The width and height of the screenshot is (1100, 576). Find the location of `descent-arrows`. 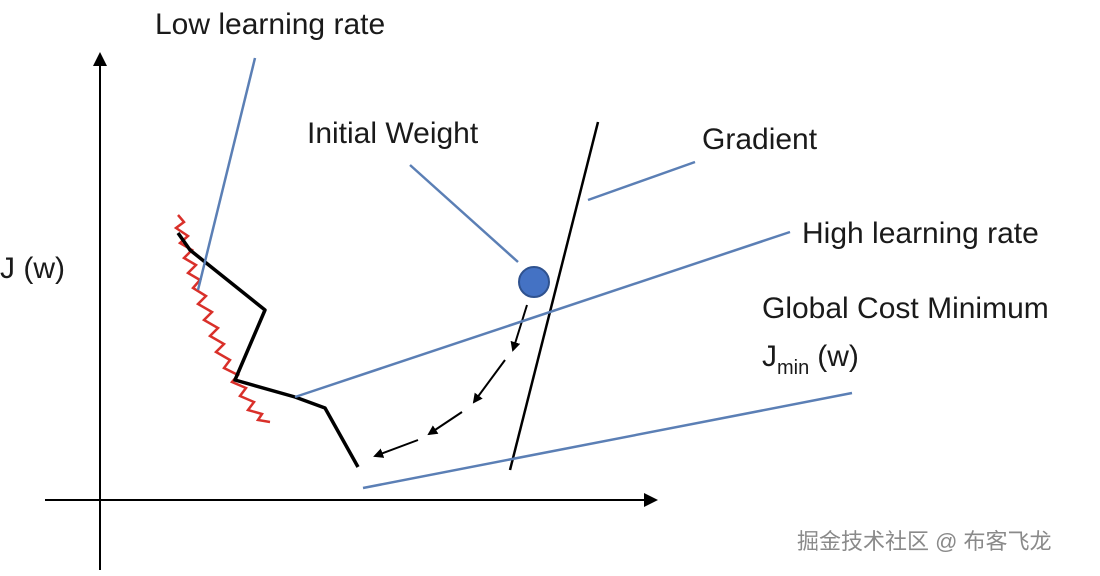

descent-arrows is located at coordinates (450, 381).